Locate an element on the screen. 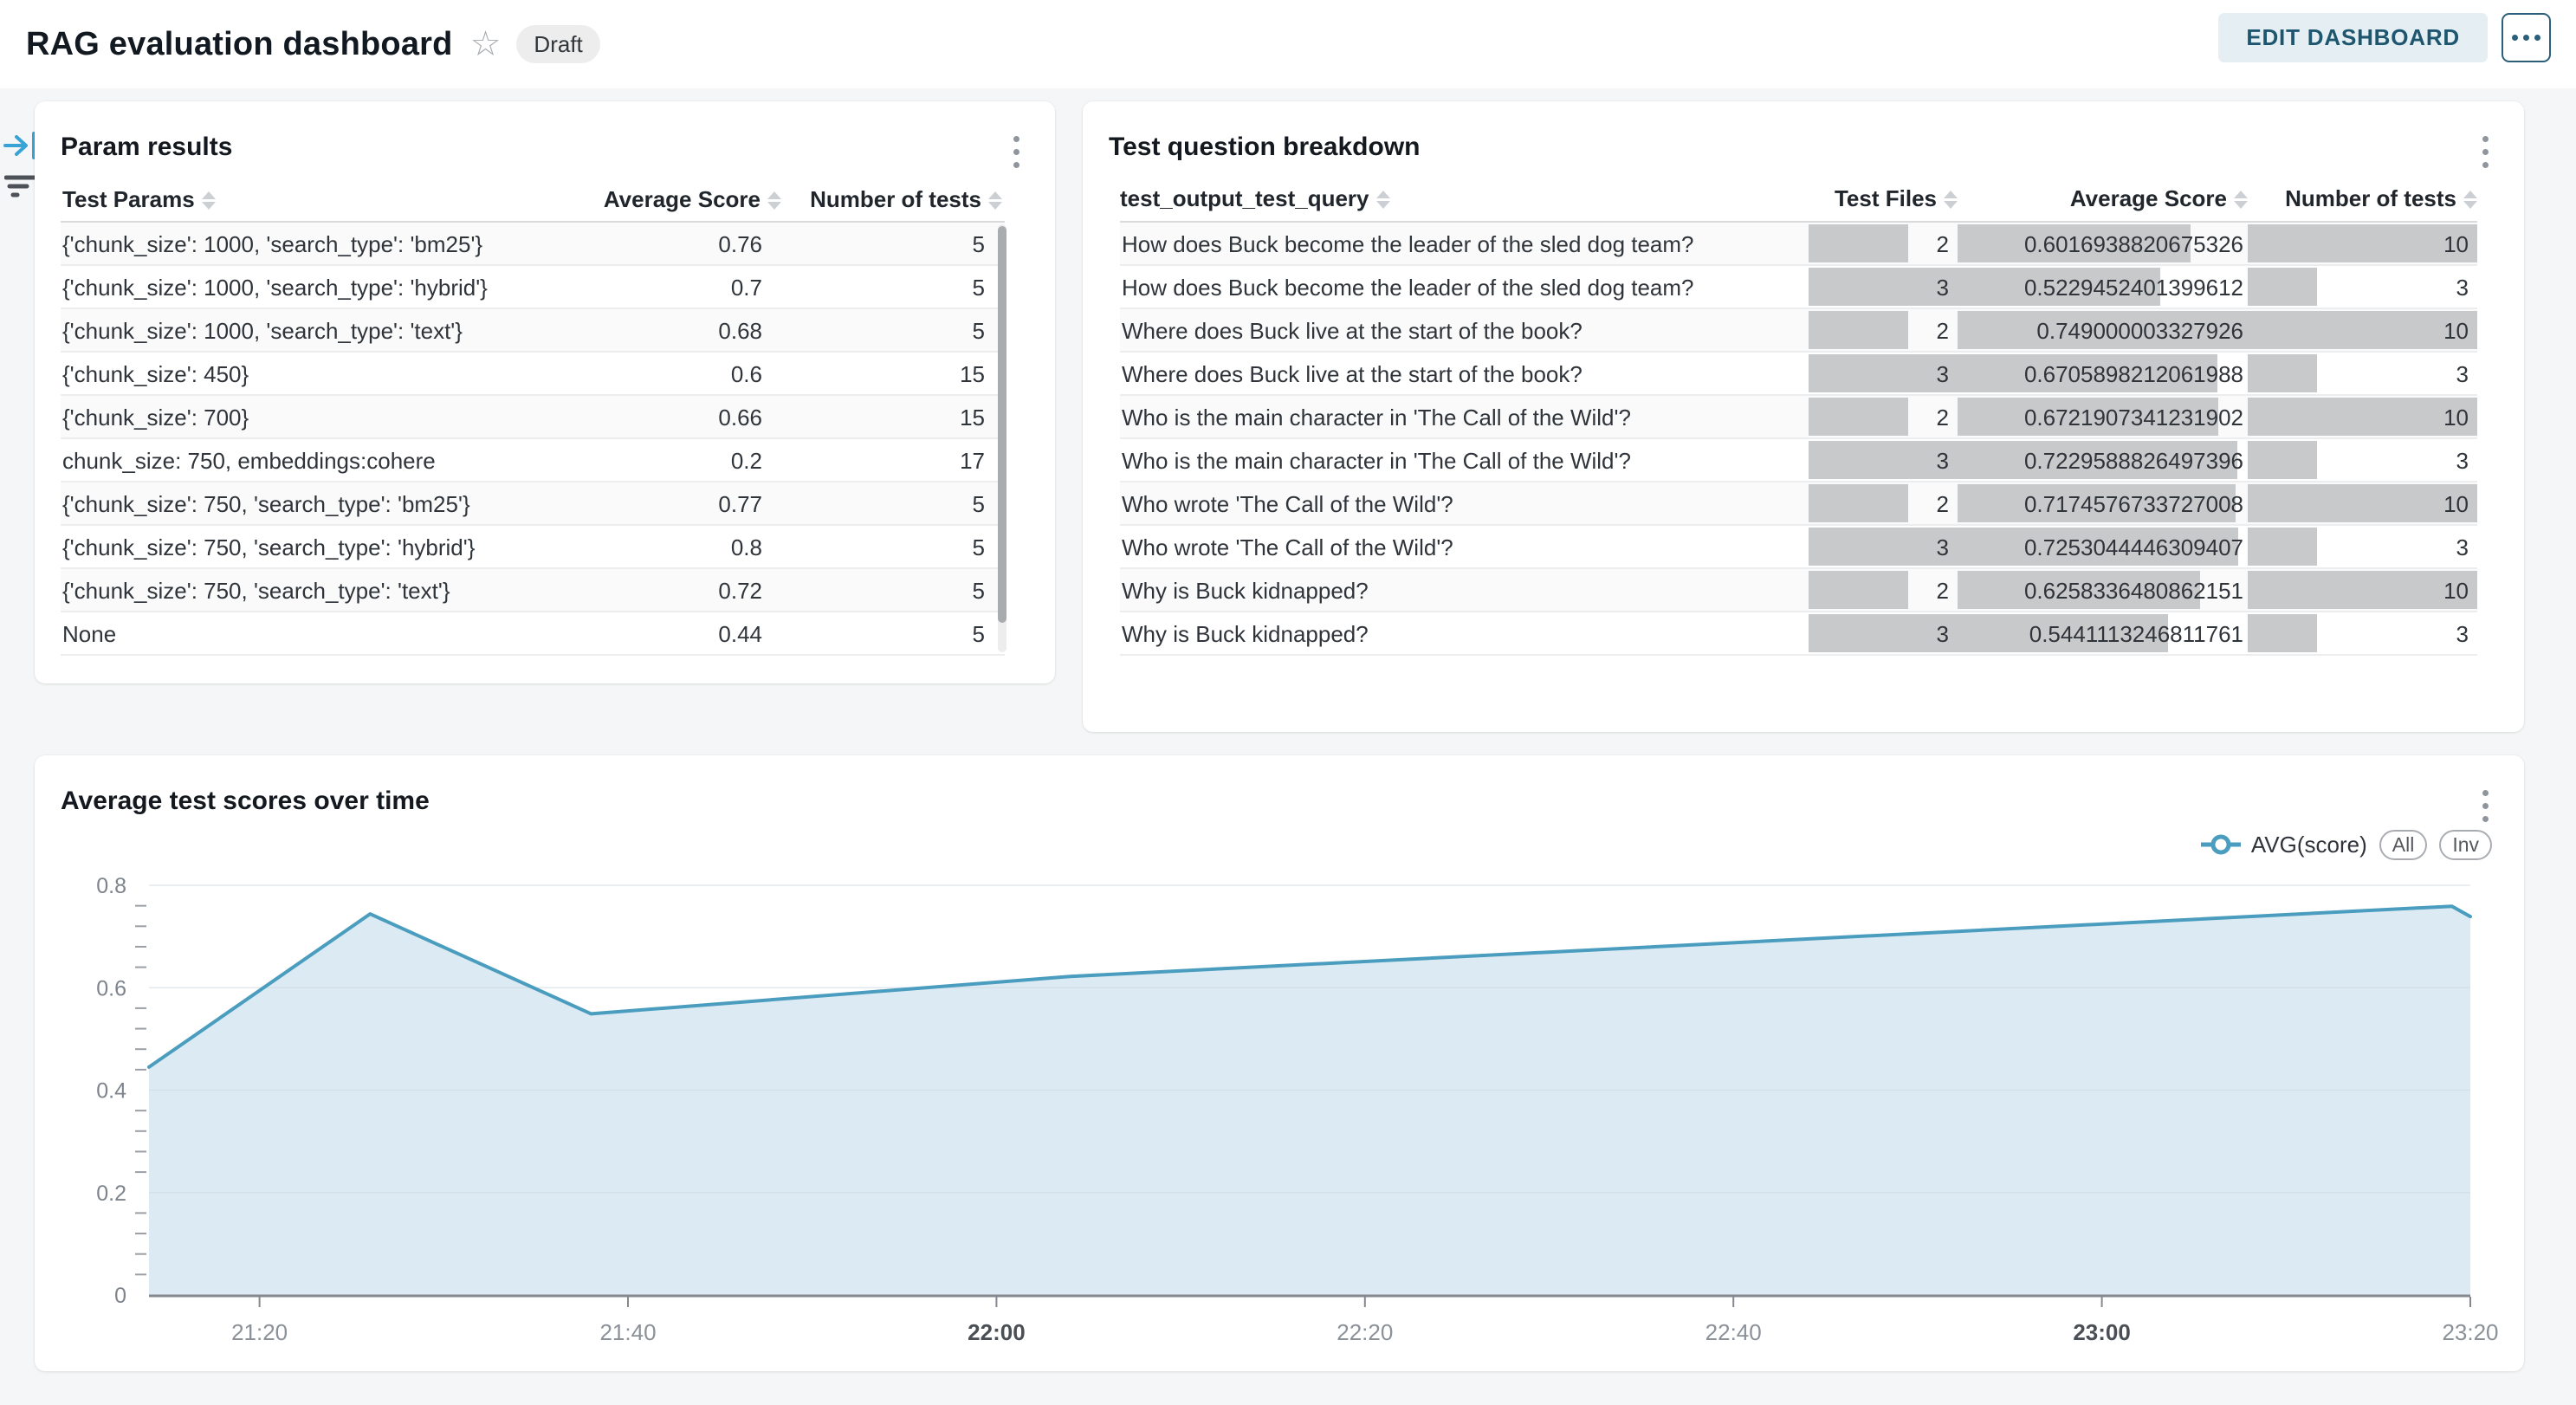  cell-value: 0.749000003327926 is located at coordinates (2139, 331).